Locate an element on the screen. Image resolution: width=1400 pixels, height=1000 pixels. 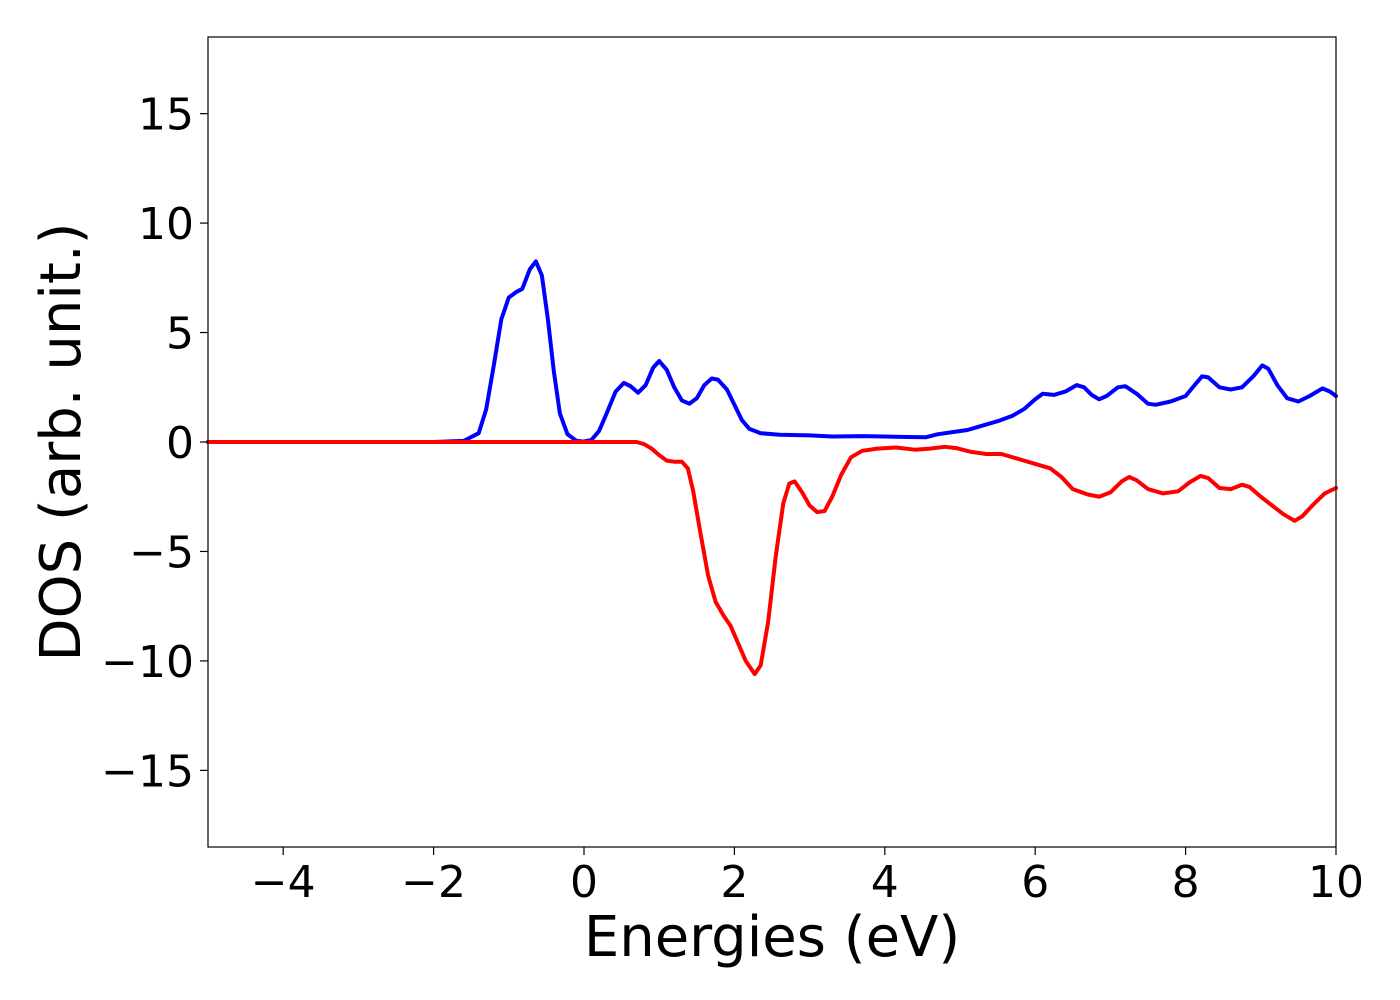
x-axis-ticks: −4 −2 0 2 4 6 8 10 is located at coordinates (807, 877).